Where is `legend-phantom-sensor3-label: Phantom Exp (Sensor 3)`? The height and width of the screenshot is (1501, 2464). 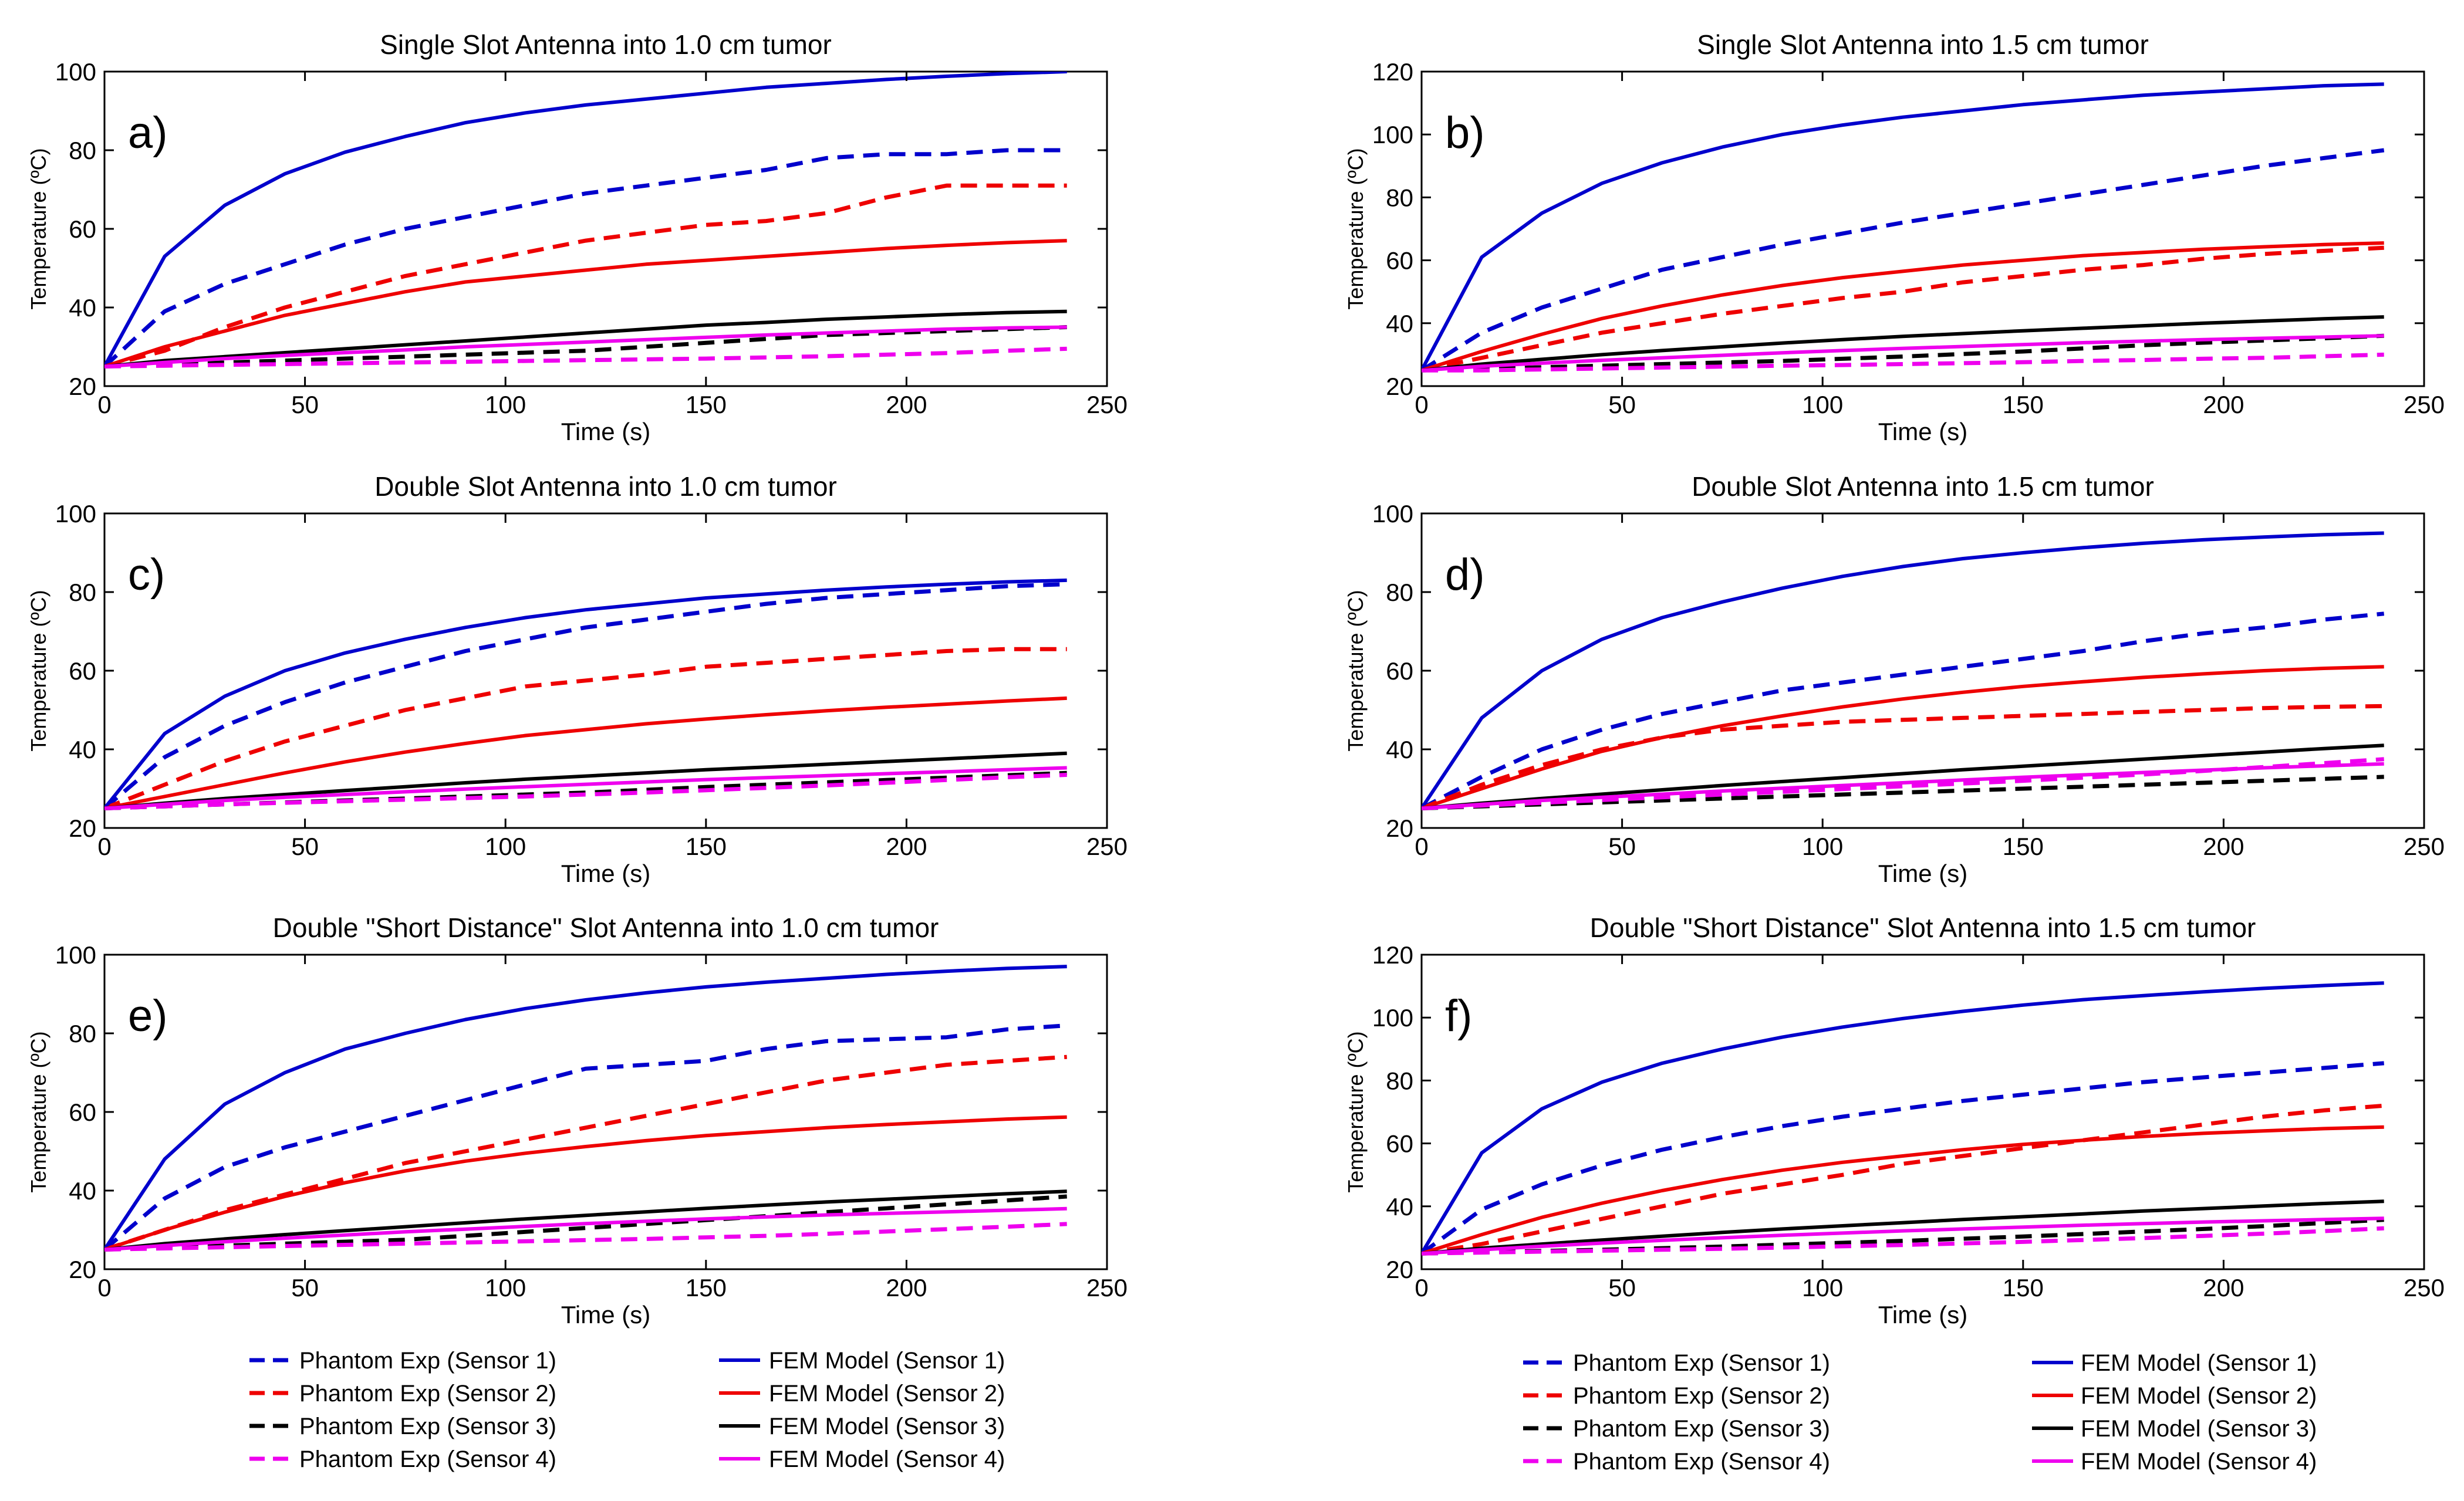
legend-phantom-sensor3-label: Phantom Exp (Sensor 3) is located at coordinates (1701, 1429).